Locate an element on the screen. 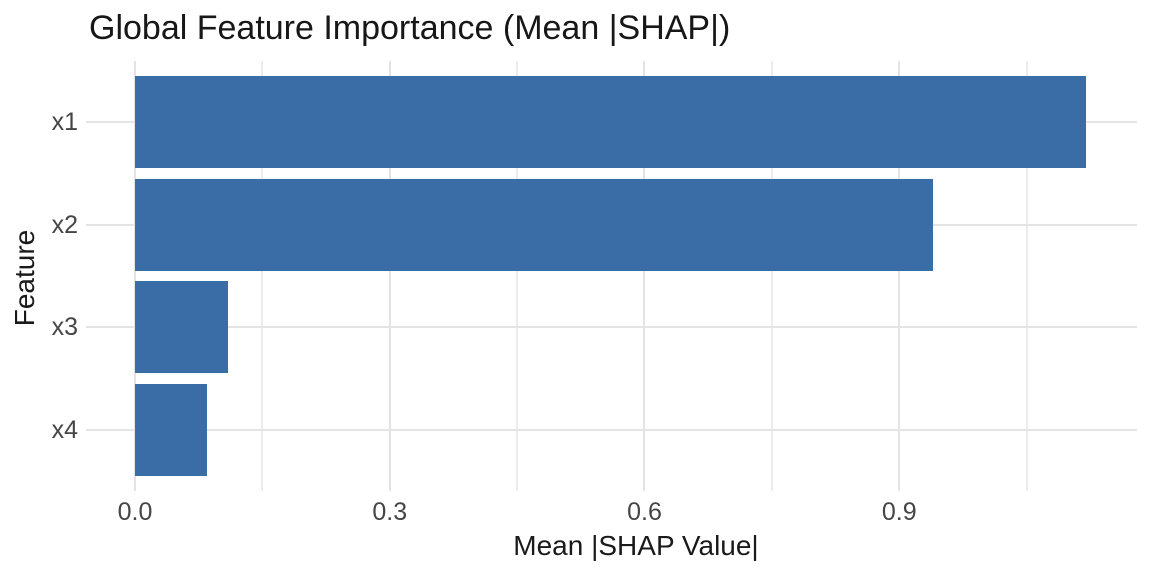 The image size is (1152, 576). chart-title: Global Feature Importance (Mean |SHAP|) is located at coordinates (410, 28).